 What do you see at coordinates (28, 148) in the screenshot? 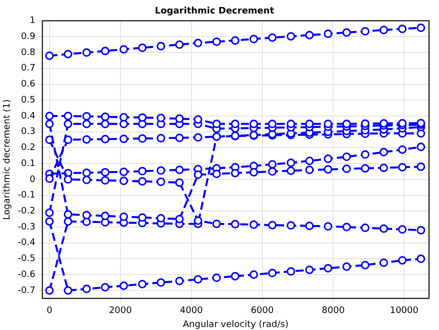
I see `y-tick-label: 0.2` at bounding box center [28, 148].